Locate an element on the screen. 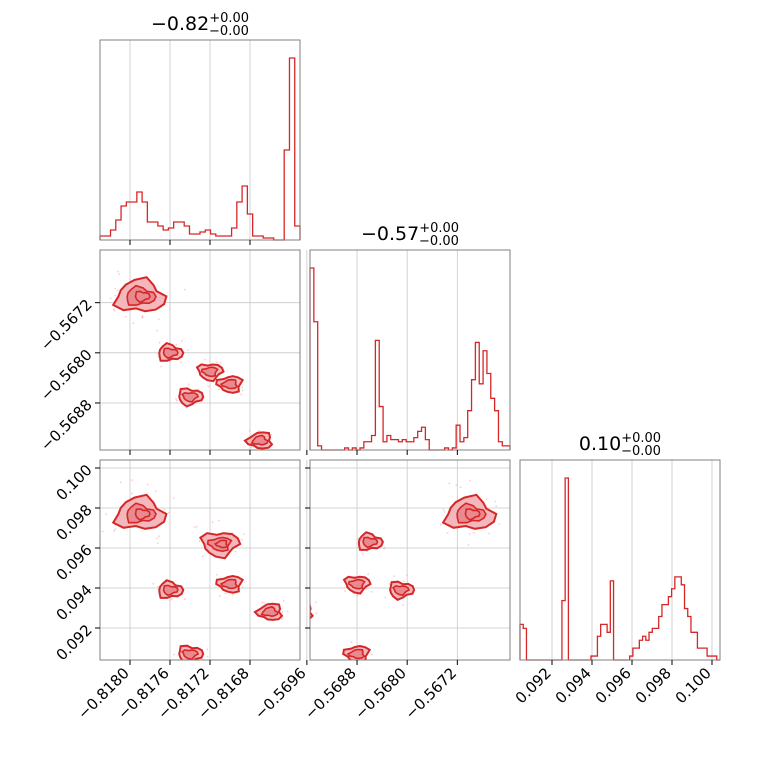 Image resolution: width=760 pixels, height=765 pixels. tick-label-x-p3-2: 0.096 is located at coordinates (613, 685).